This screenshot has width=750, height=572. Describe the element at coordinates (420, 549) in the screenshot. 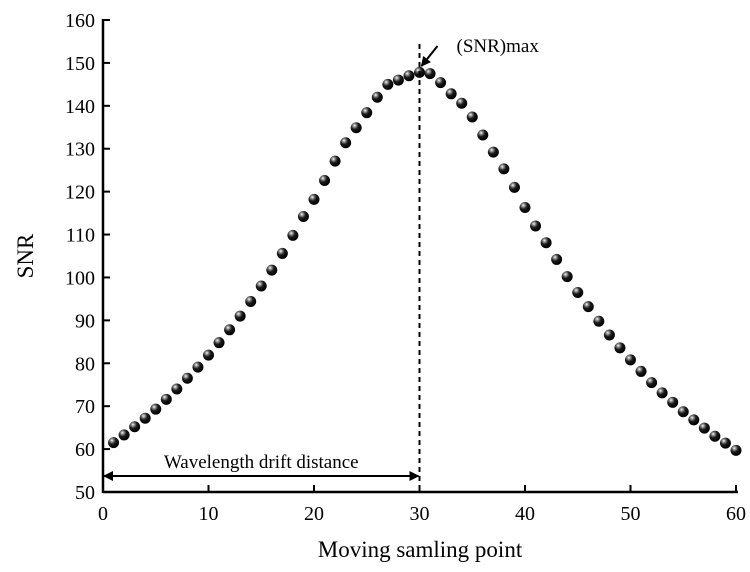

I see `x-axis-title: Moving samling point` at that location.